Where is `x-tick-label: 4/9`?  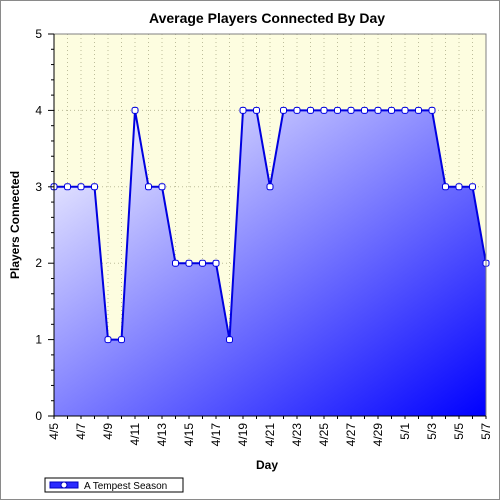 x-tick-label: 4/9 is located at coordinates (108, 431).